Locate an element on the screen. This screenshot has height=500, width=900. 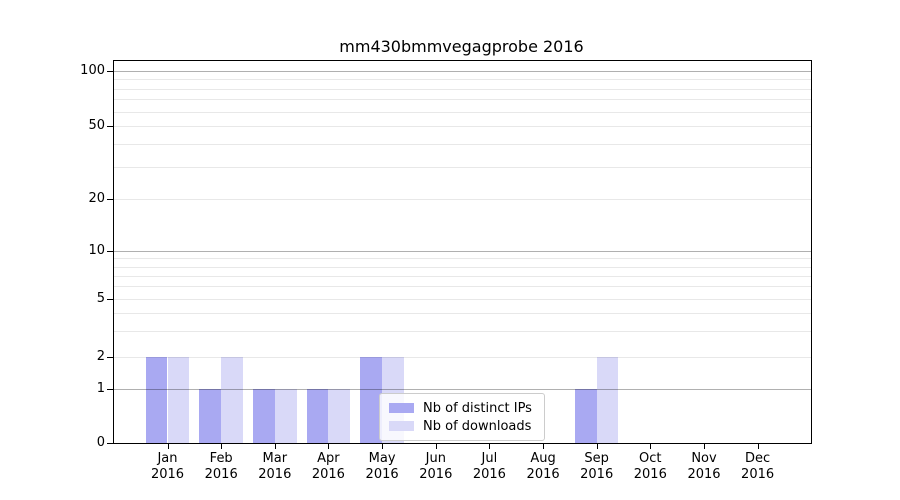
x-tick-label-sep: Sep 2016 is located at coordinates (597, 466).